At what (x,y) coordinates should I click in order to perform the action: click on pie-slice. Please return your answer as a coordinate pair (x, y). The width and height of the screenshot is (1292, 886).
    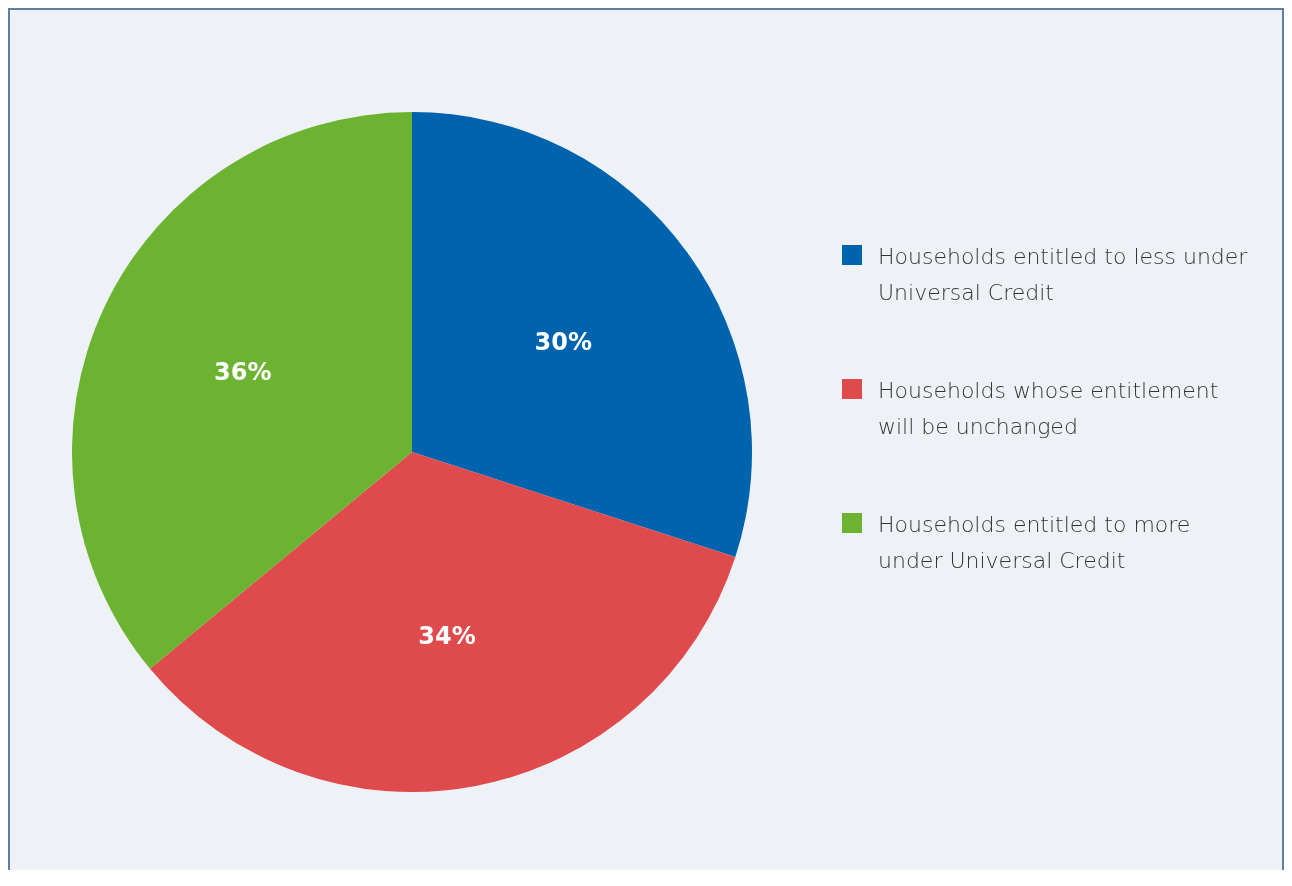
    Looking at the image, I should click on (582, 335).